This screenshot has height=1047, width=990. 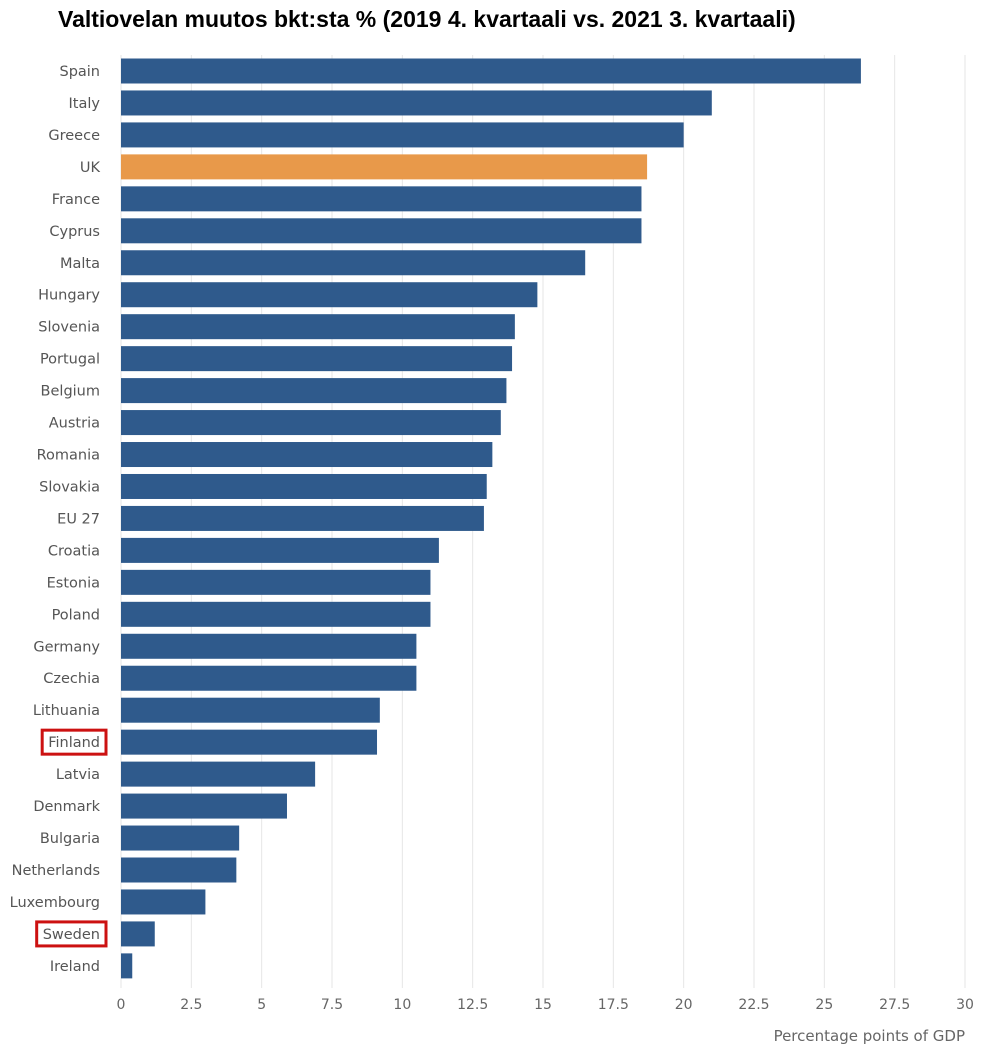 I want to click on bar-slovenia, so click(x=318, y=327).